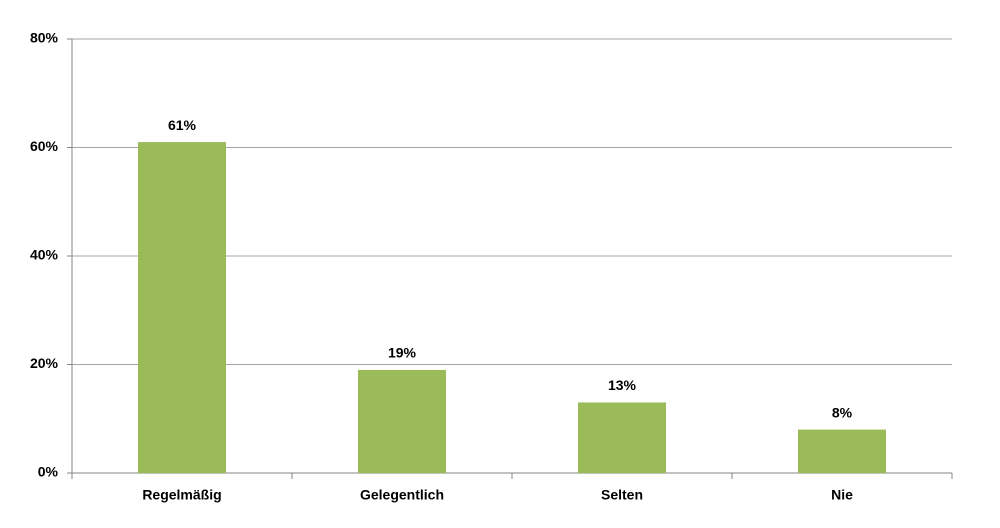 This screenshot has width=1000, height=528. I want to click on data-label: 8%, so click(842, 412).